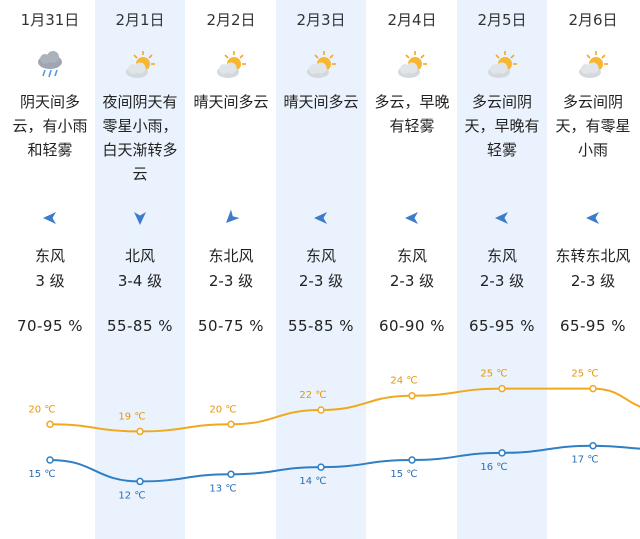 This screenshot has width=640, height=539. I want to click on weather-description: 阴天间多云，有小雨和轻雾, so click(50, 126).